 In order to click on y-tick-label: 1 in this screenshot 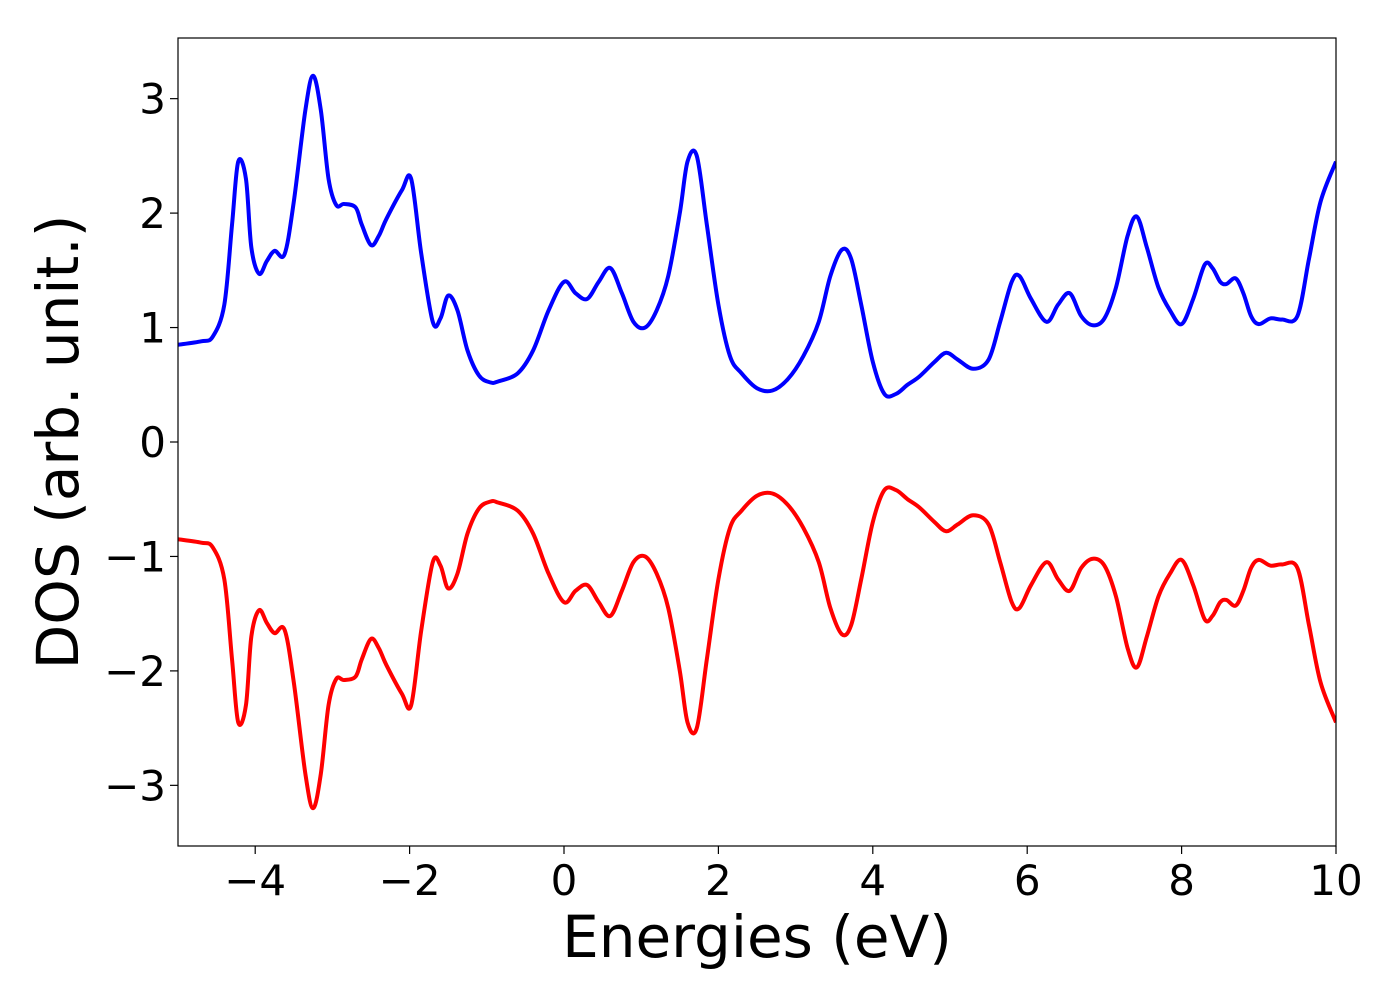, I will do `click(152, 328)`.